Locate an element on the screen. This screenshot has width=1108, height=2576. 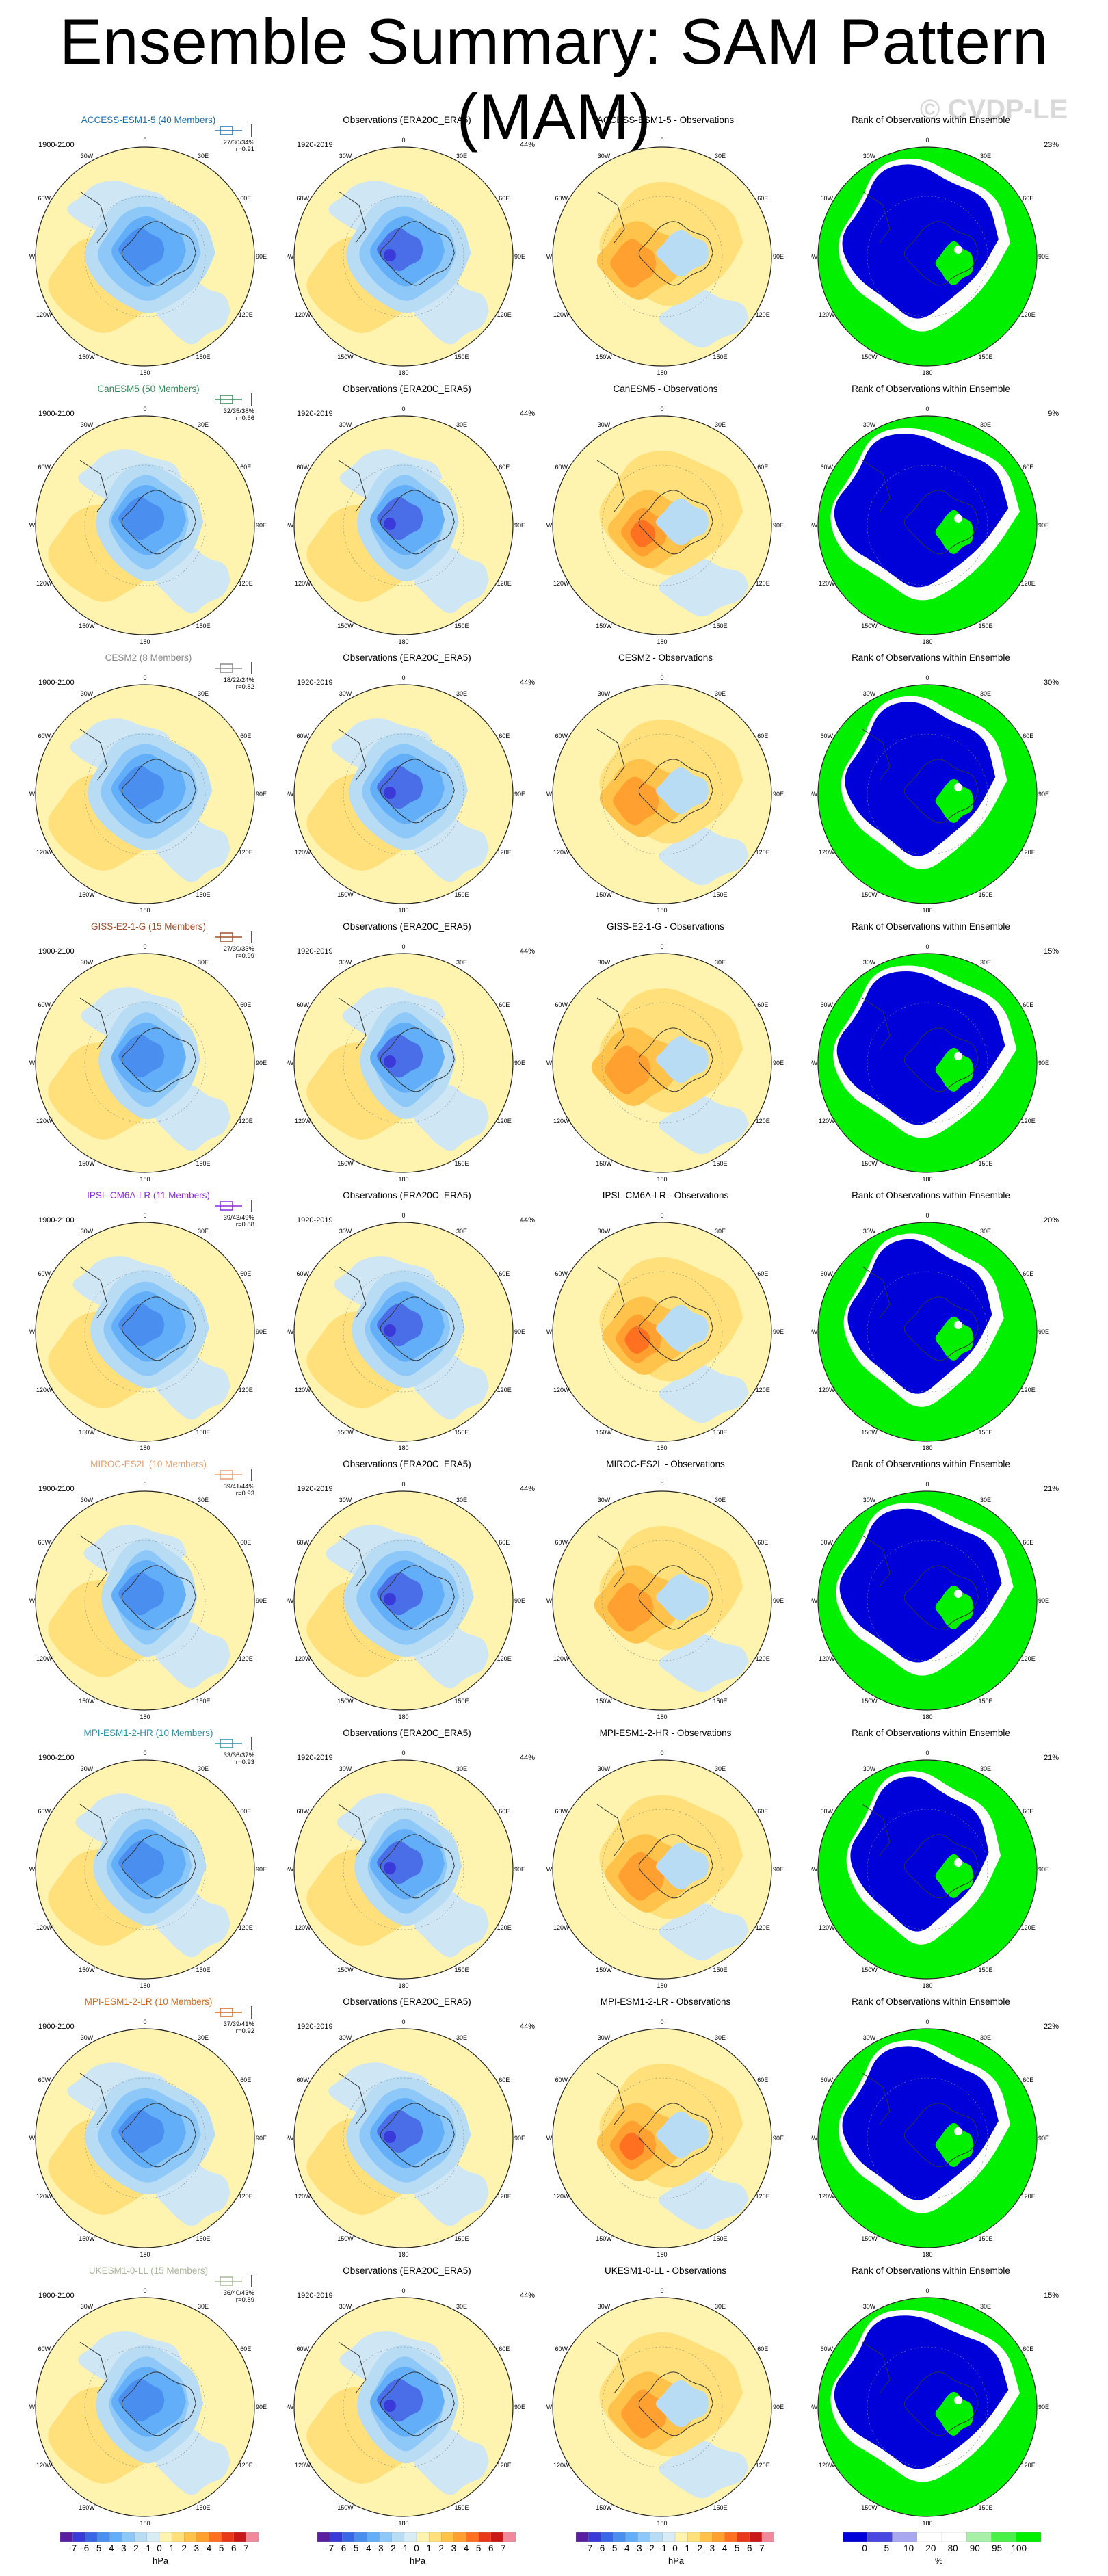
colorbar-tick: 0 is located at coordinates (864, 2548).